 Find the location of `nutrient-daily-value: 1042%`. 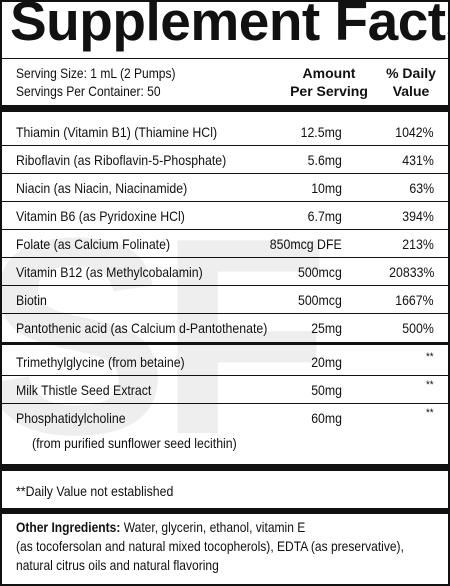

nutrient-daily-value: 1042% is located at coordinates (414, 132).